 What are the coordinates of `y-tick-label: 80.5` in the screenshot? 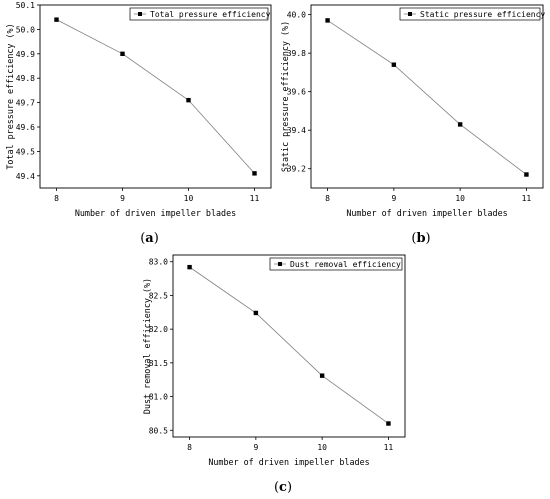 It's located at (158, 430).